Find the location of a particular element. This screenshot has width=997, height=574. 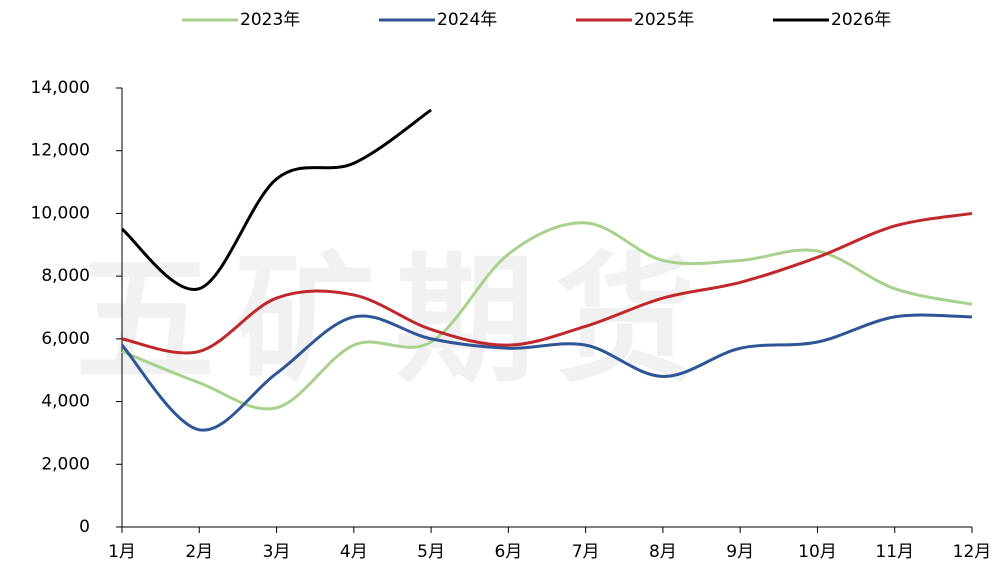

y-tick-label: 12,000 is located at coordinates (60, 151).